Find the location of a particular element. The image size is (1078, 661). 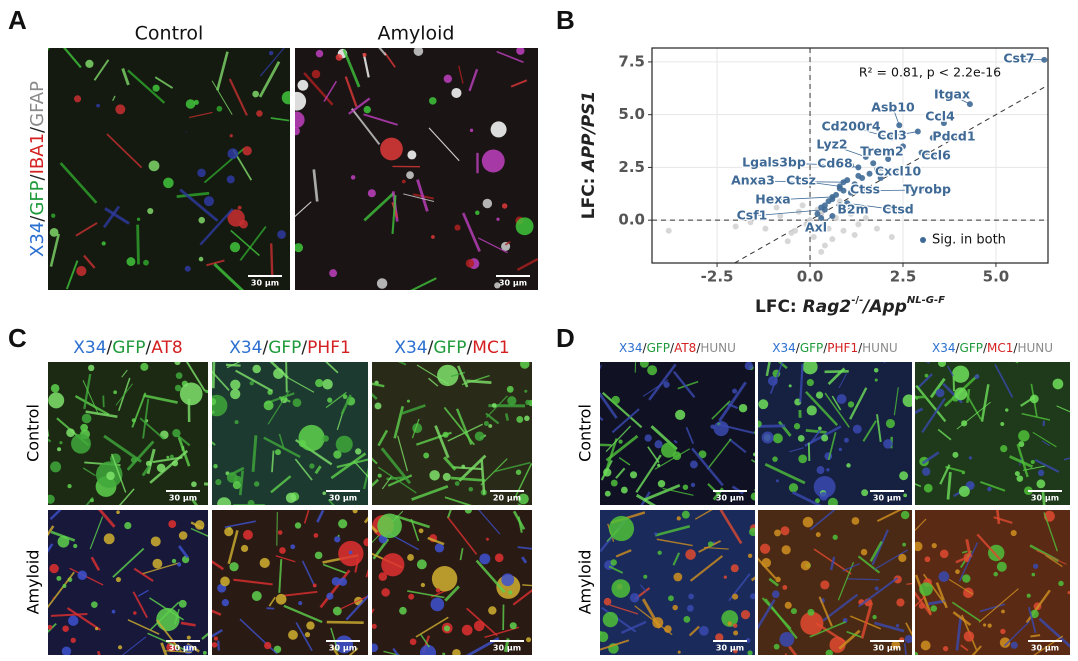

micrograph: 30 μm is located at coordinates (128, 433).